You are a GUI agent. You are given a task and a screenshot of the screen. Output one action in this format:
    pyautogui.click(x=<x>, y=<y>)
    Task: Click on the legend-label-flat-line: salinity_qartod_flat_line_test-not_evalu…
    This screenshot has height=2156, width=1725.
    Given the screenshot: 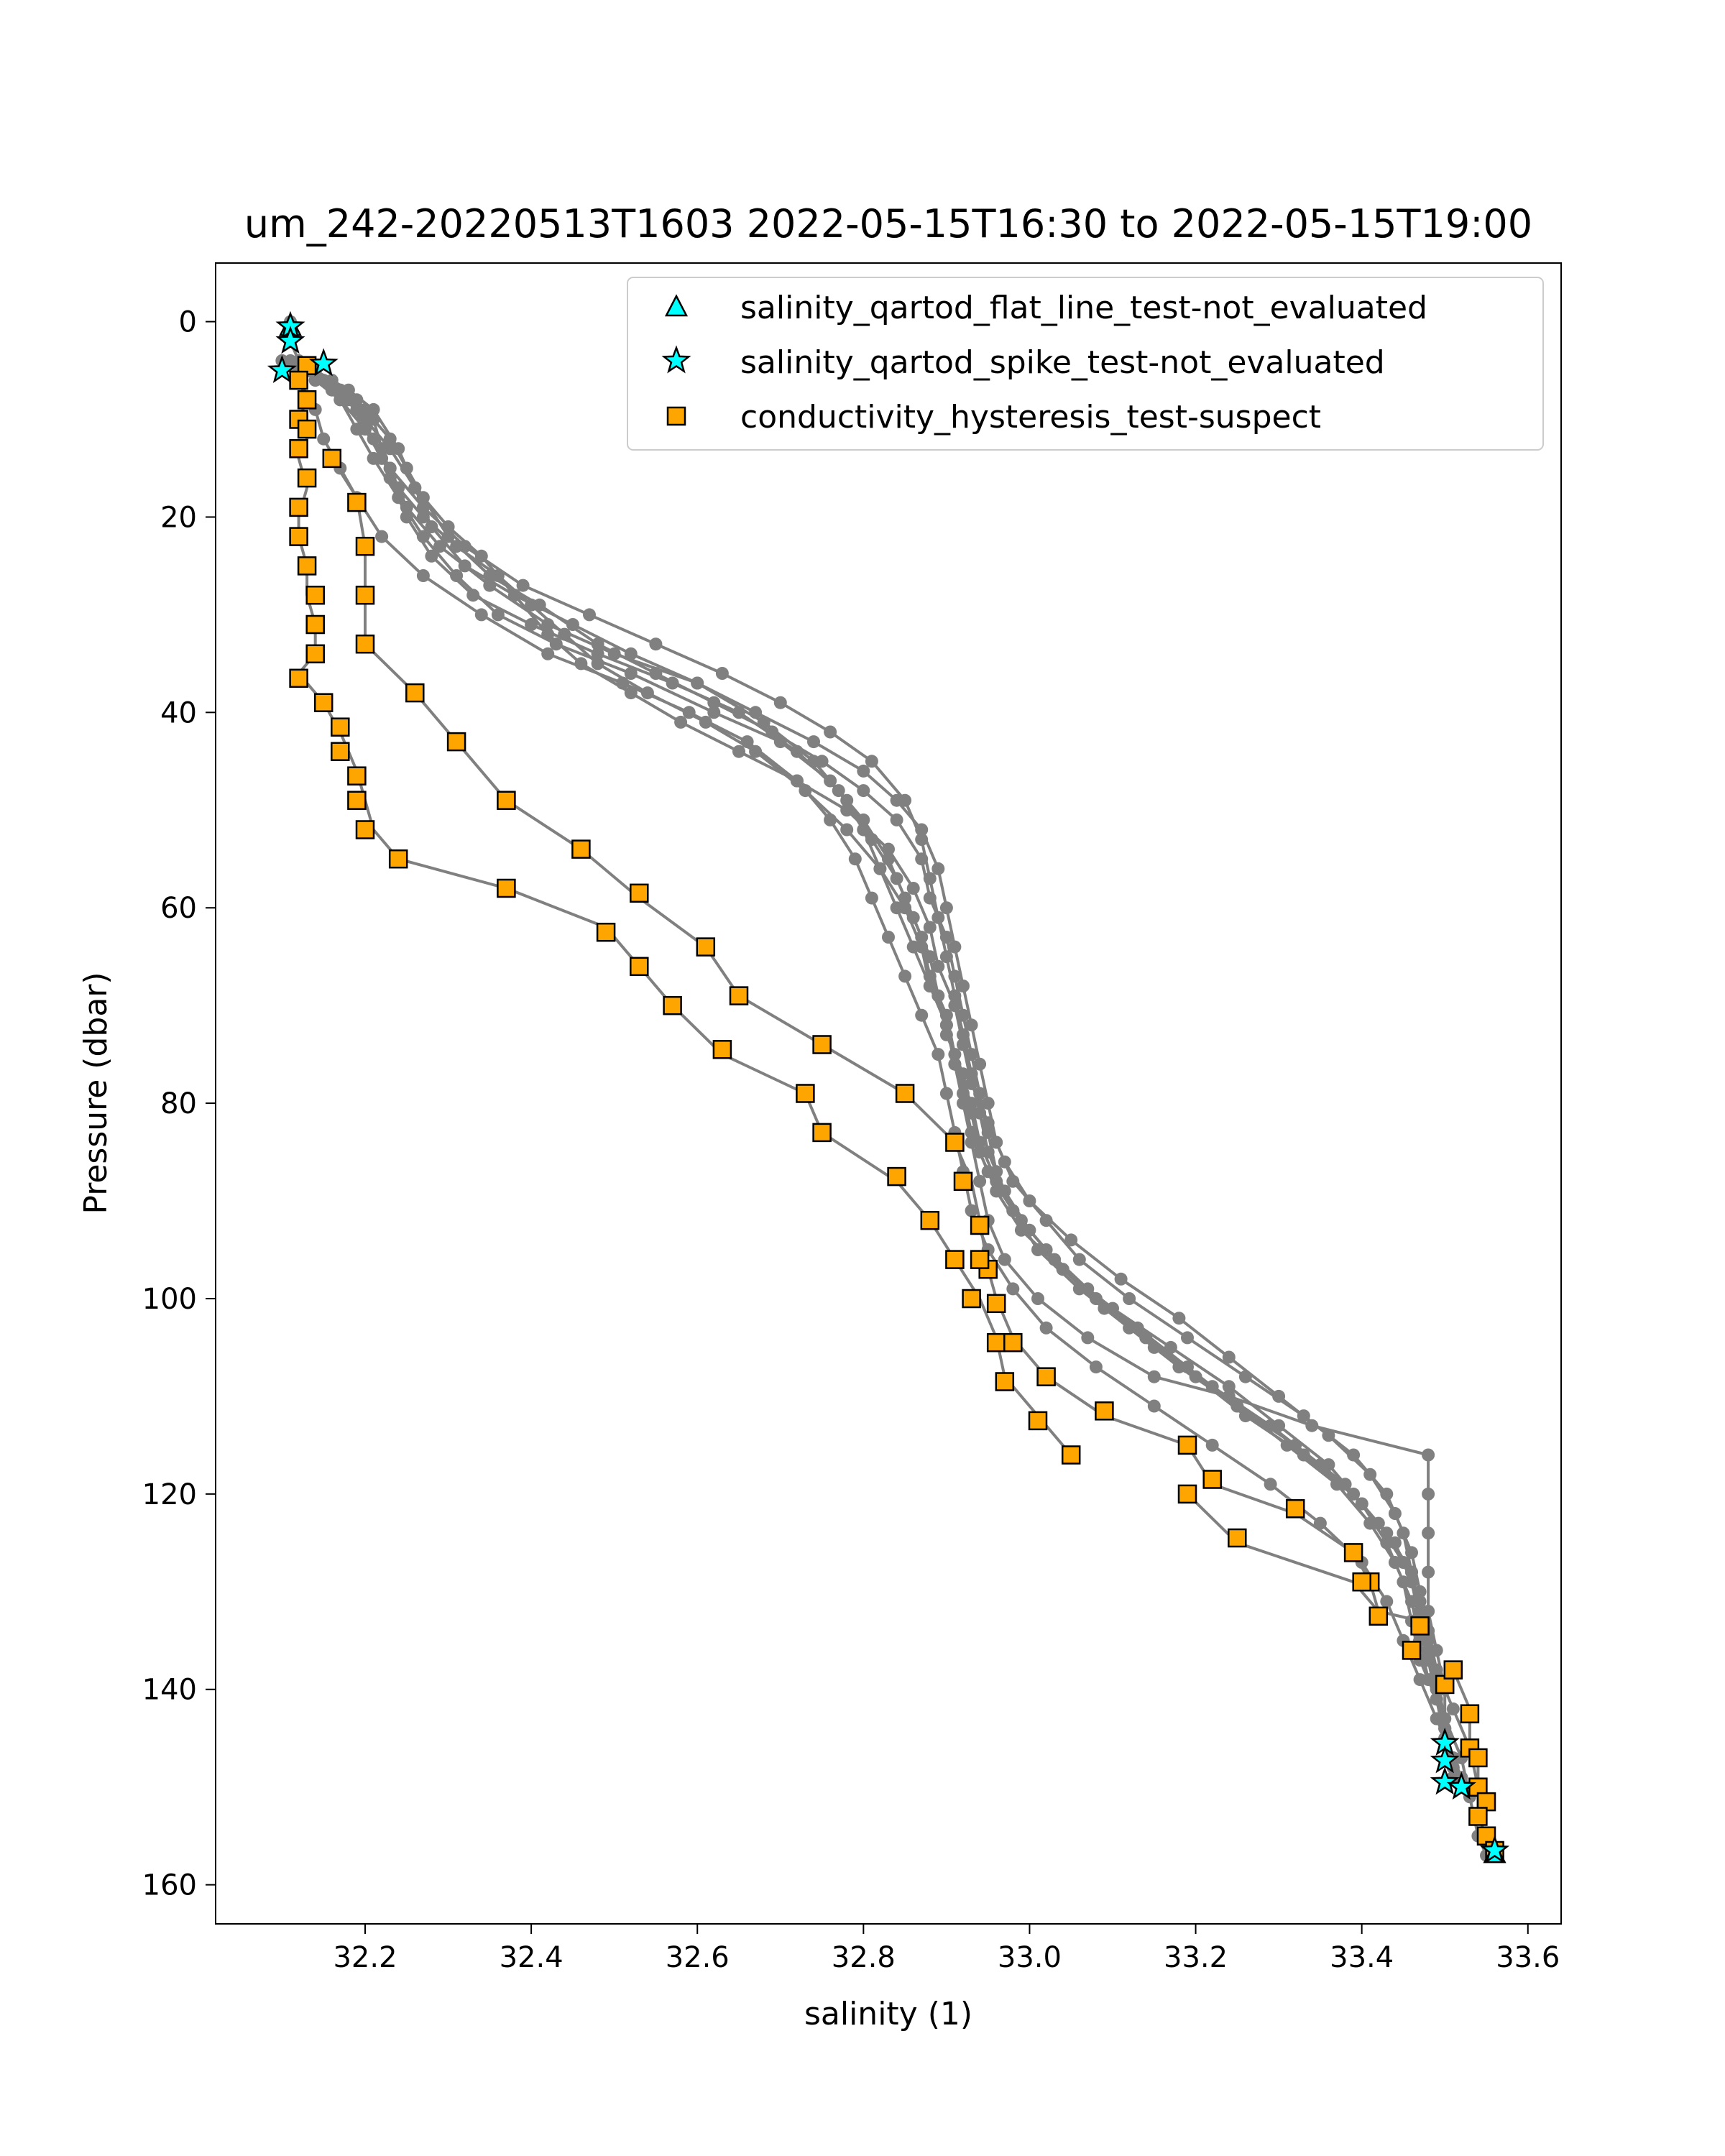 What is the action you would take?
    pyautogui.click(x=1083, y=308)
    